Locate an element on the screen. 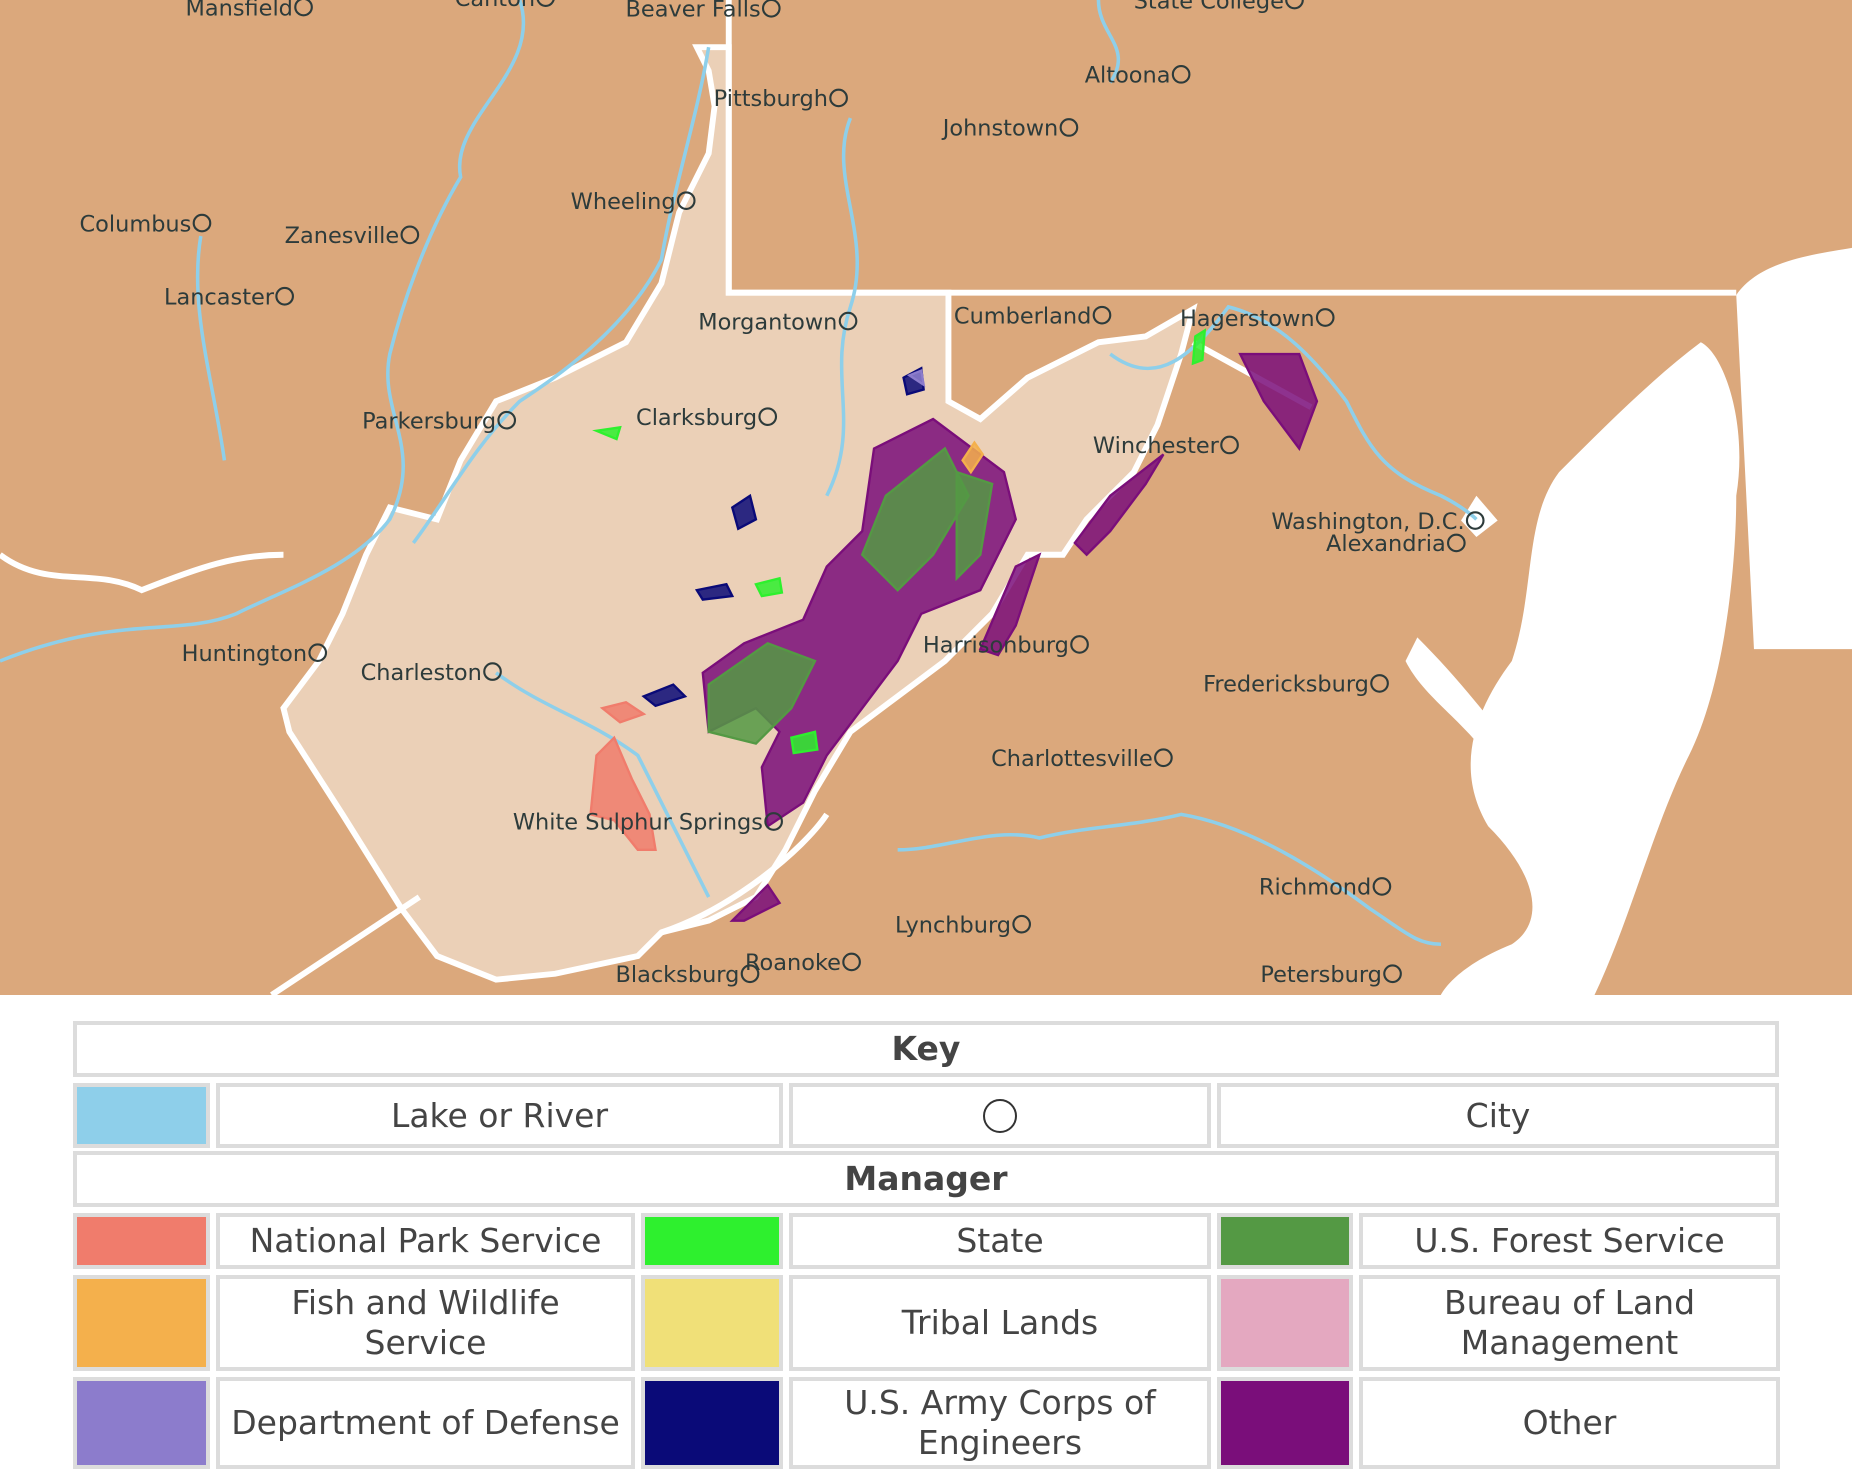  city-label: Harrisonburg is located at coordinates (996, 646).